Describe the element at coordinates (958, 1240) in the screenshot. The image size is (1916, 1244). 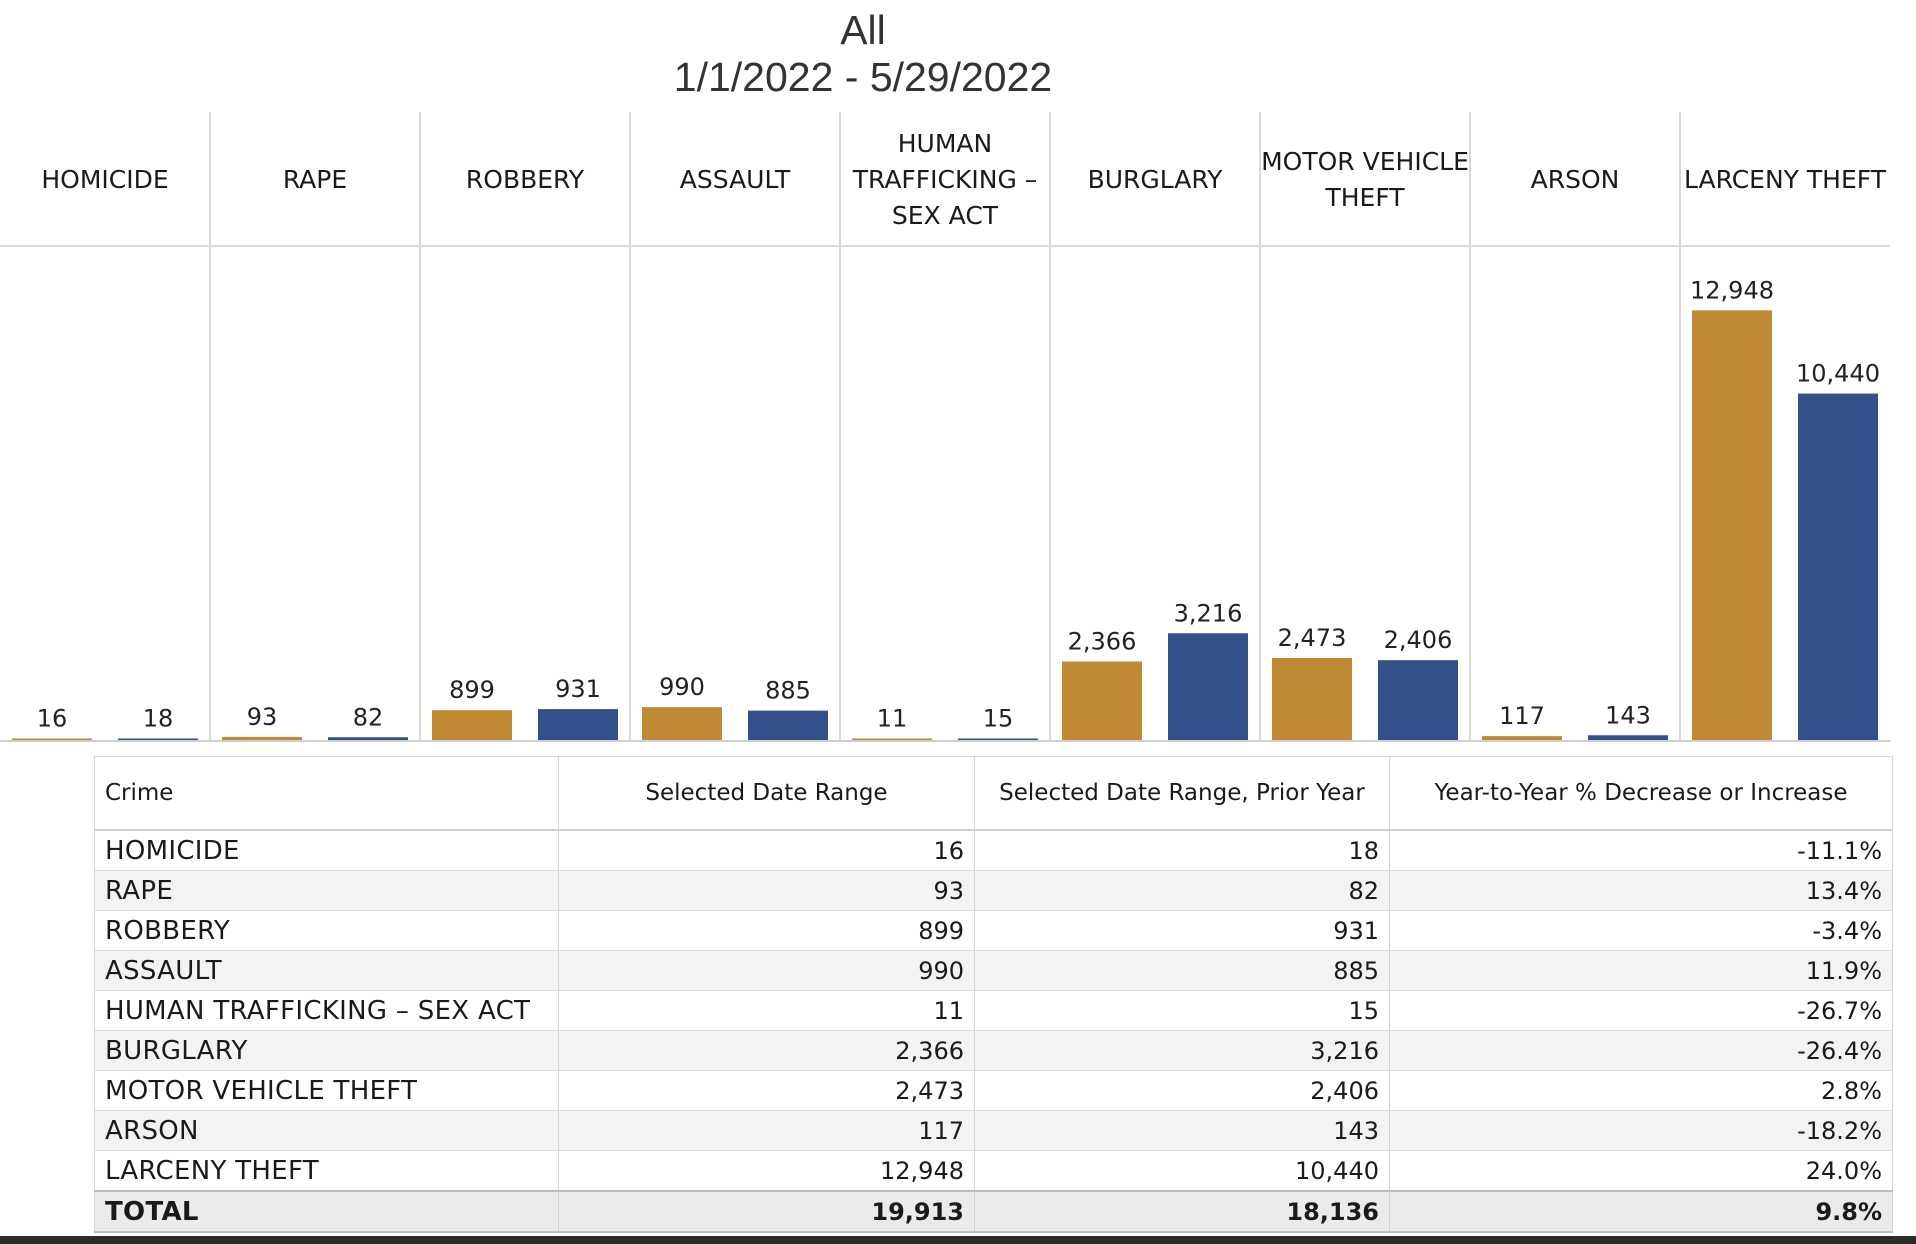
I see `window-bottom-edge` at that location.